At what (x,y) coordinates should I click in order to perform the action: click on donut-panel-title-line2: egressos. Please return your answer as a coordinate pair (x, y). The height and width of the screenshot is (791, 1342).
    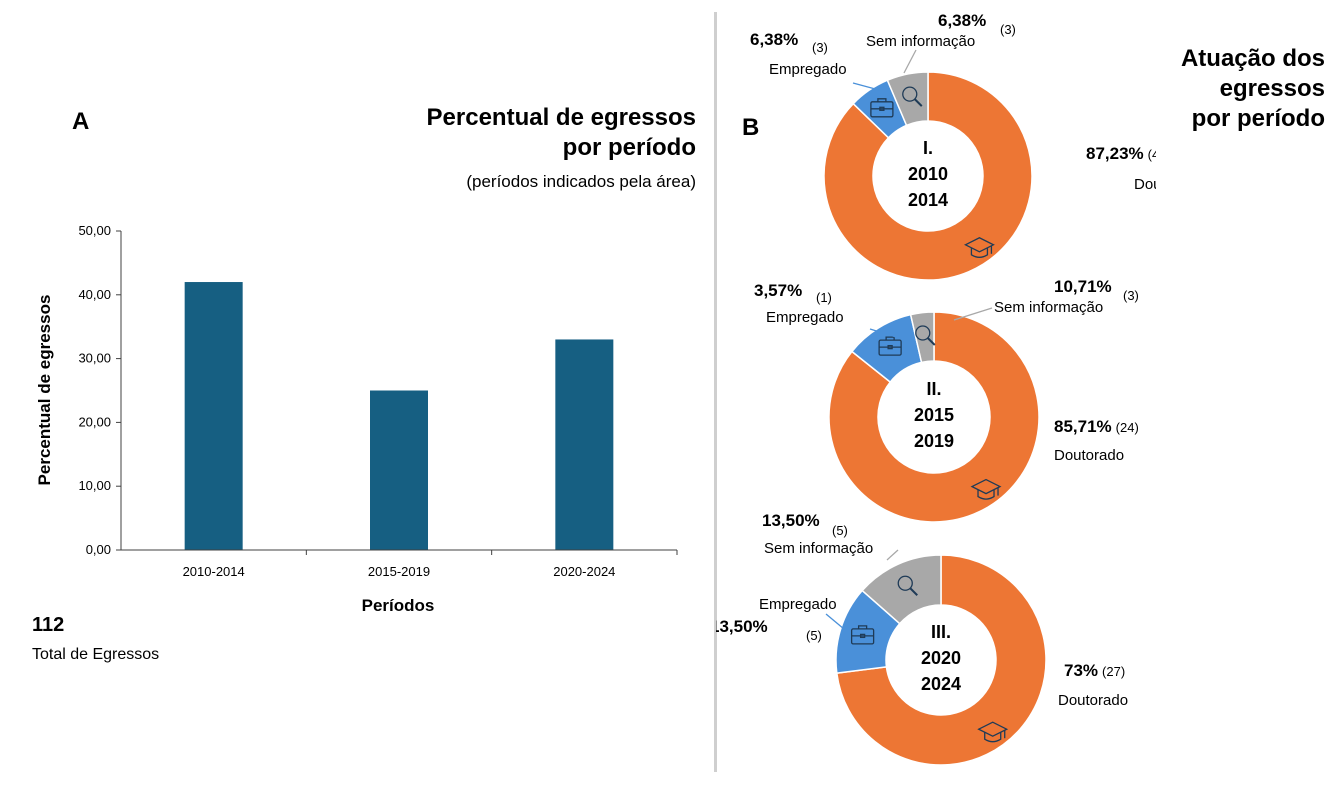
    Looking at the image, I should click on (1272, 88).